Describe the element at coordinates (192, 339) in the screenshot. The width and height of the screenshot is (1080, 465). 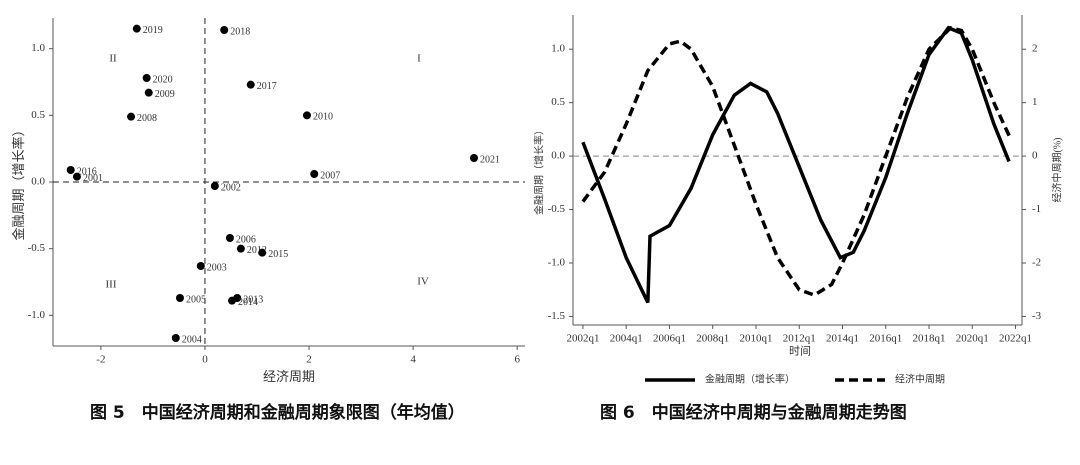
I see `point-label: 2004` at that location.